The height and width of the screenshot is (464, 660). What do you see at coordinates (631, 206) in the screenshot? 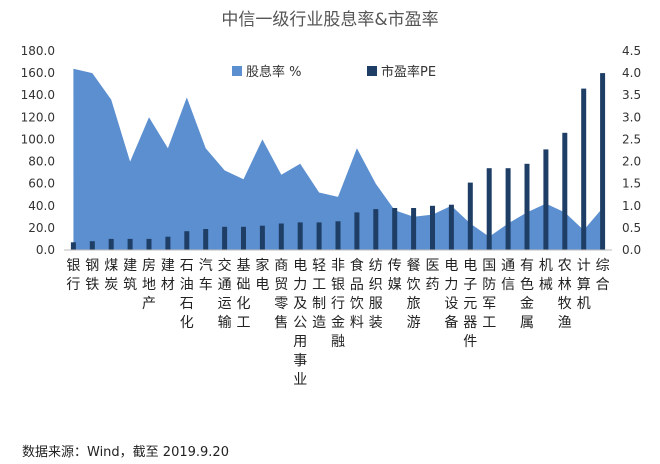
I see `y-right-tick-label: 1.0` at bounding box center [631, 206].